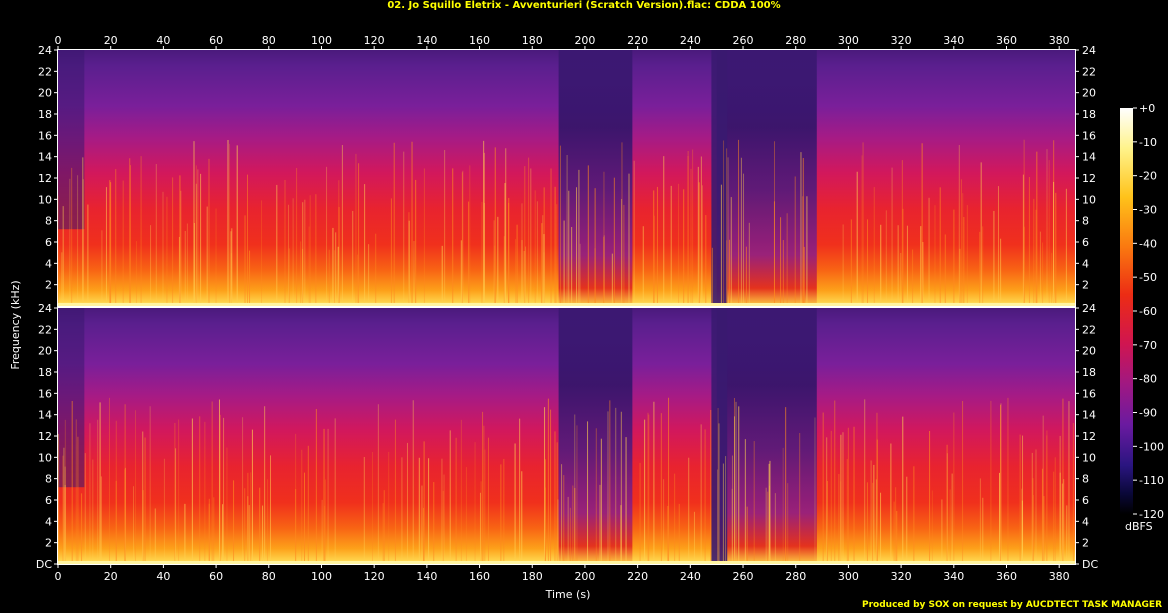  Describe the element at coordinates (953, 40) in the screenshot. I see `x-tick-label-top: 340` at that location.